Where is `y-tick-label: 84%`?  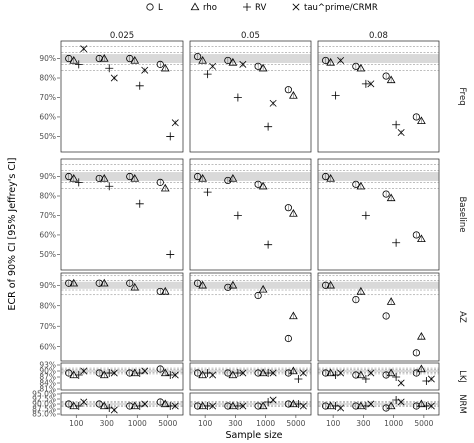
y-tick-label: 84% is located at coordinates (47, 383).